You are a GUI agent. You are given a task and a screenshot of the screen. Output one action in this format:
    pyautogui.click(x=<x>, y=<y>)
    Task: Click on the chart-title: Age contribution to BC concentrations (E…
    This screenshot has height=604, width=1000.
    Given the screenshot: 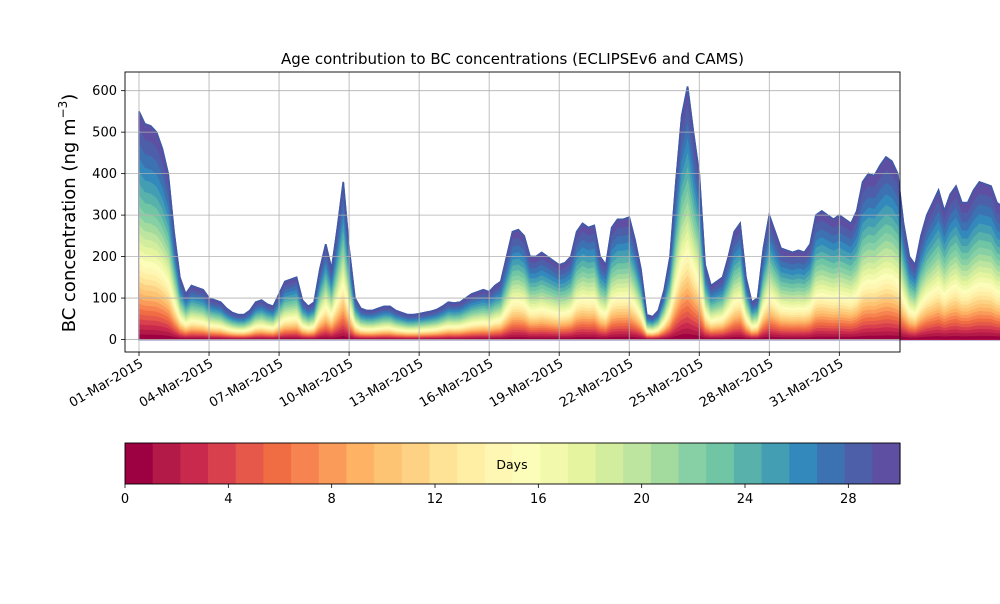 What is the action you would take?
    pyautogui.click(x=512, y=59)
    